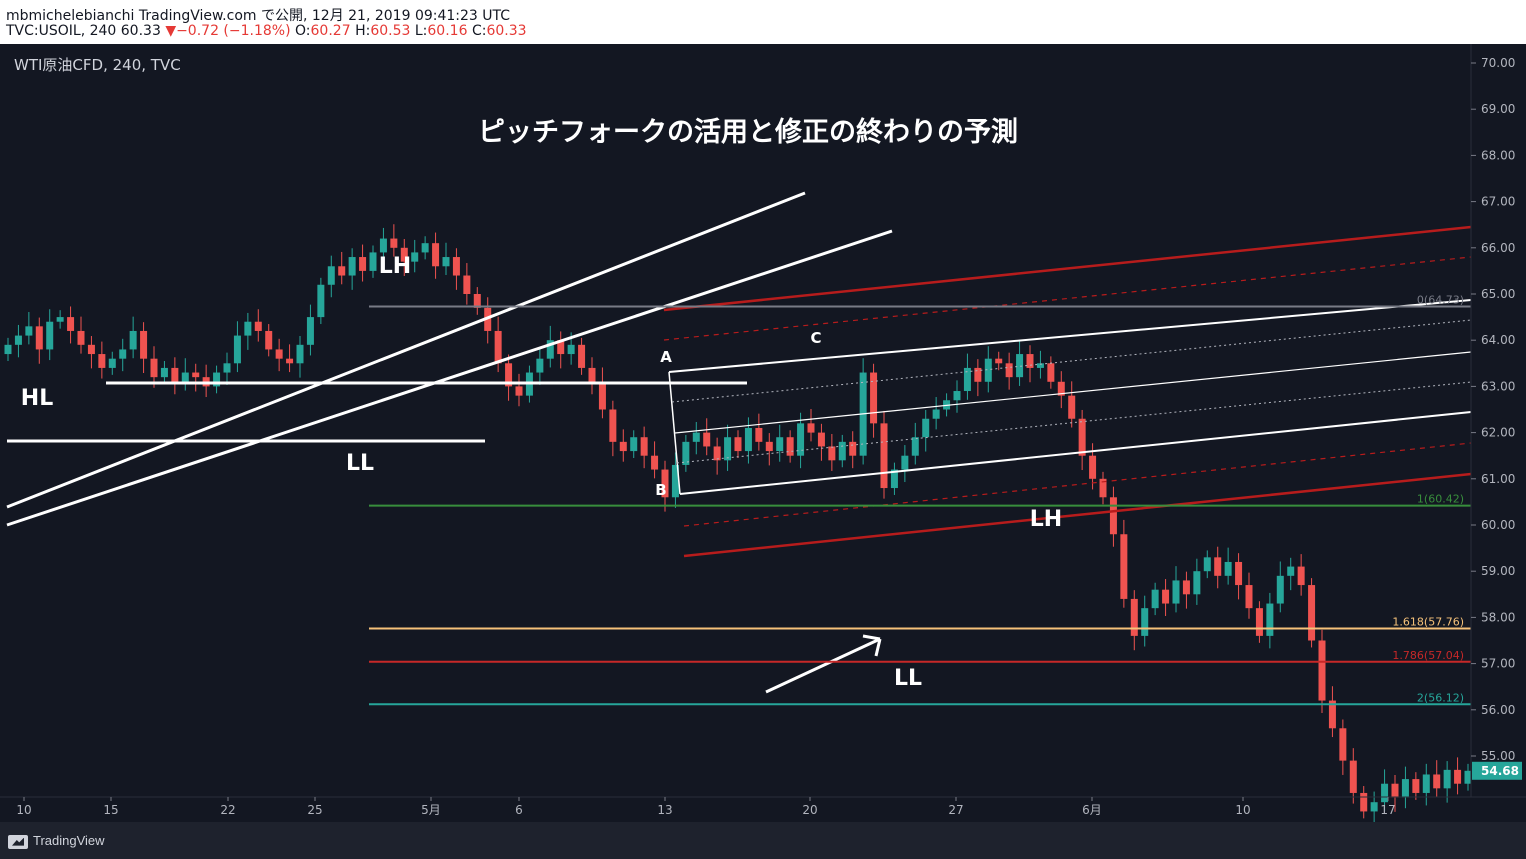  Describe the element at coordinates (660, 490) in the screenshot. I see `annotation-label: B` at that location.